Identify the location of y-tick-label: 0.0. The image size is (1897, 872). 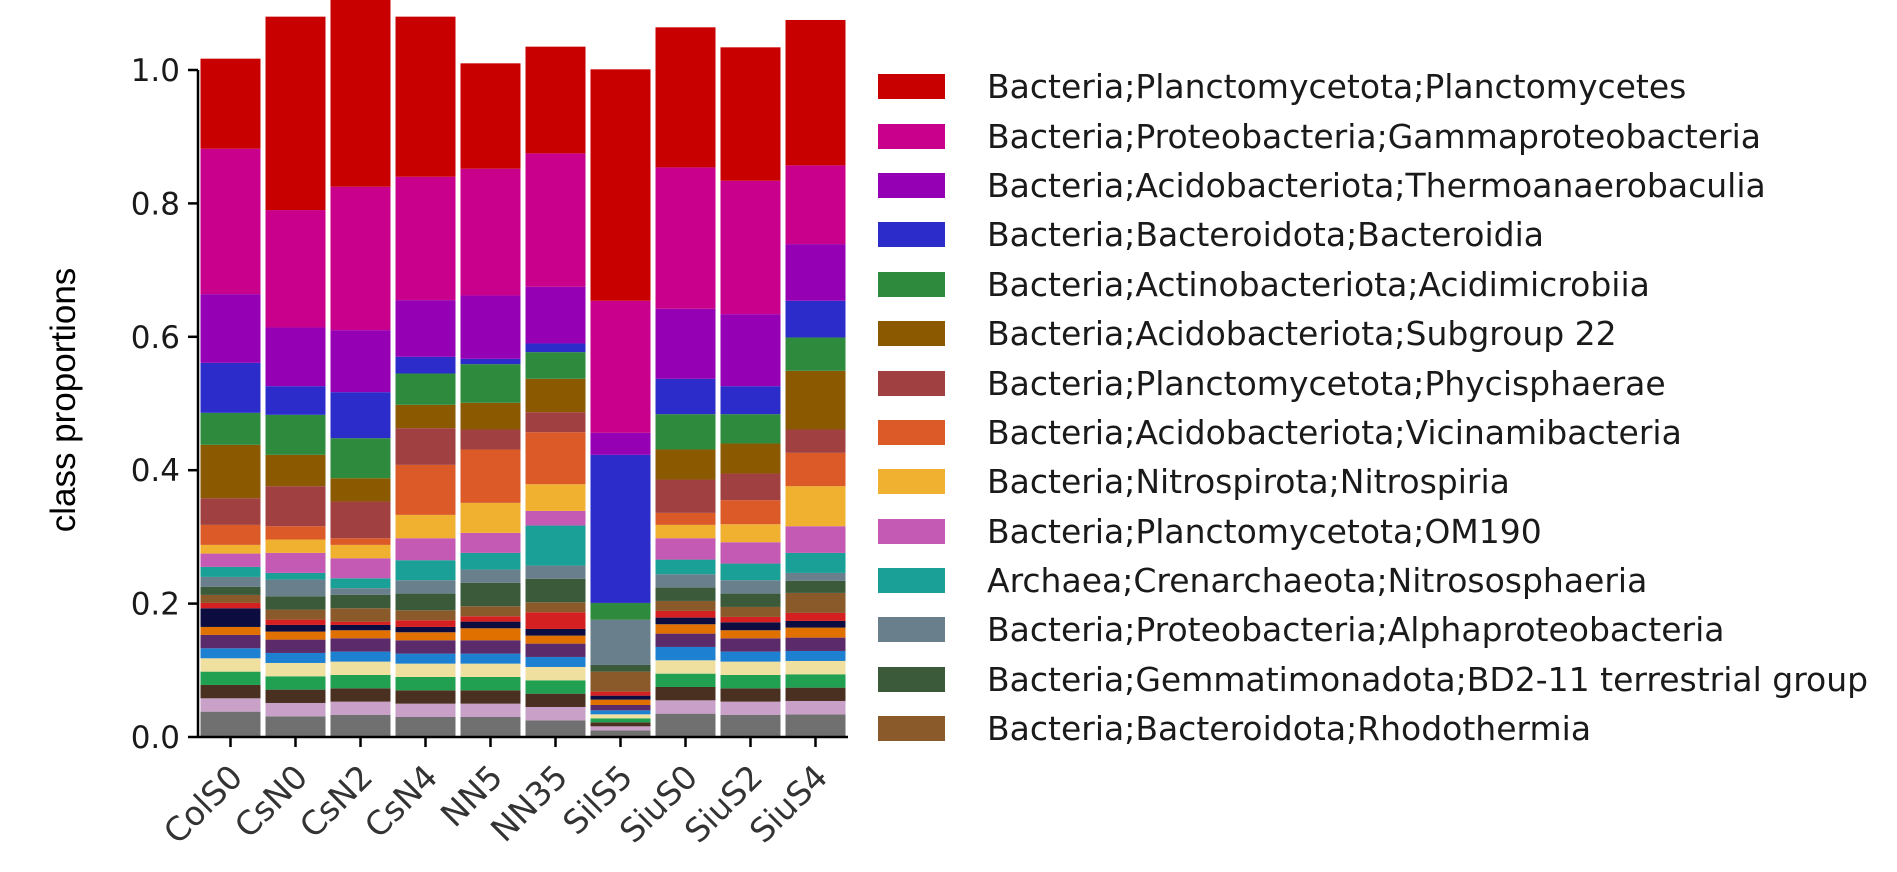
(155, 738).